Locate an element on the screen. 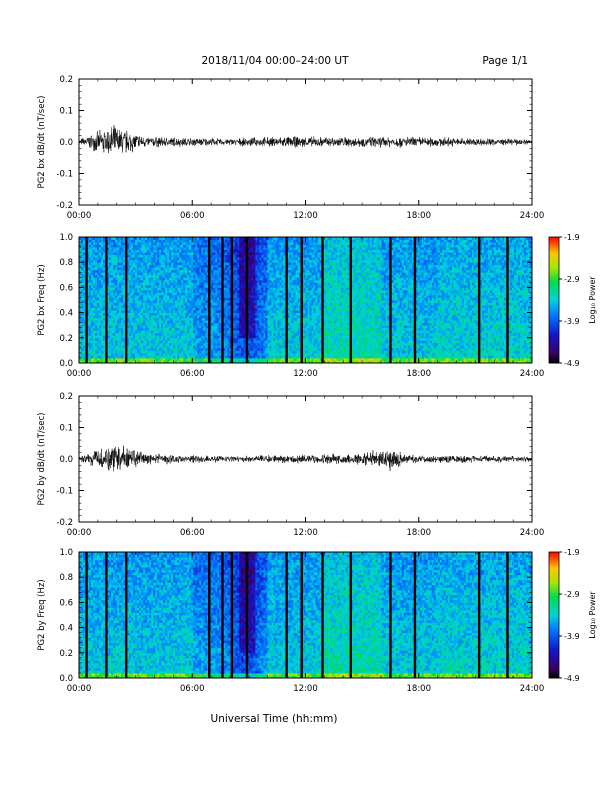 The image size is (612, 792). page-title: 2018/11/04 00:00–24:00 UT is located at coordinates (275, 61).